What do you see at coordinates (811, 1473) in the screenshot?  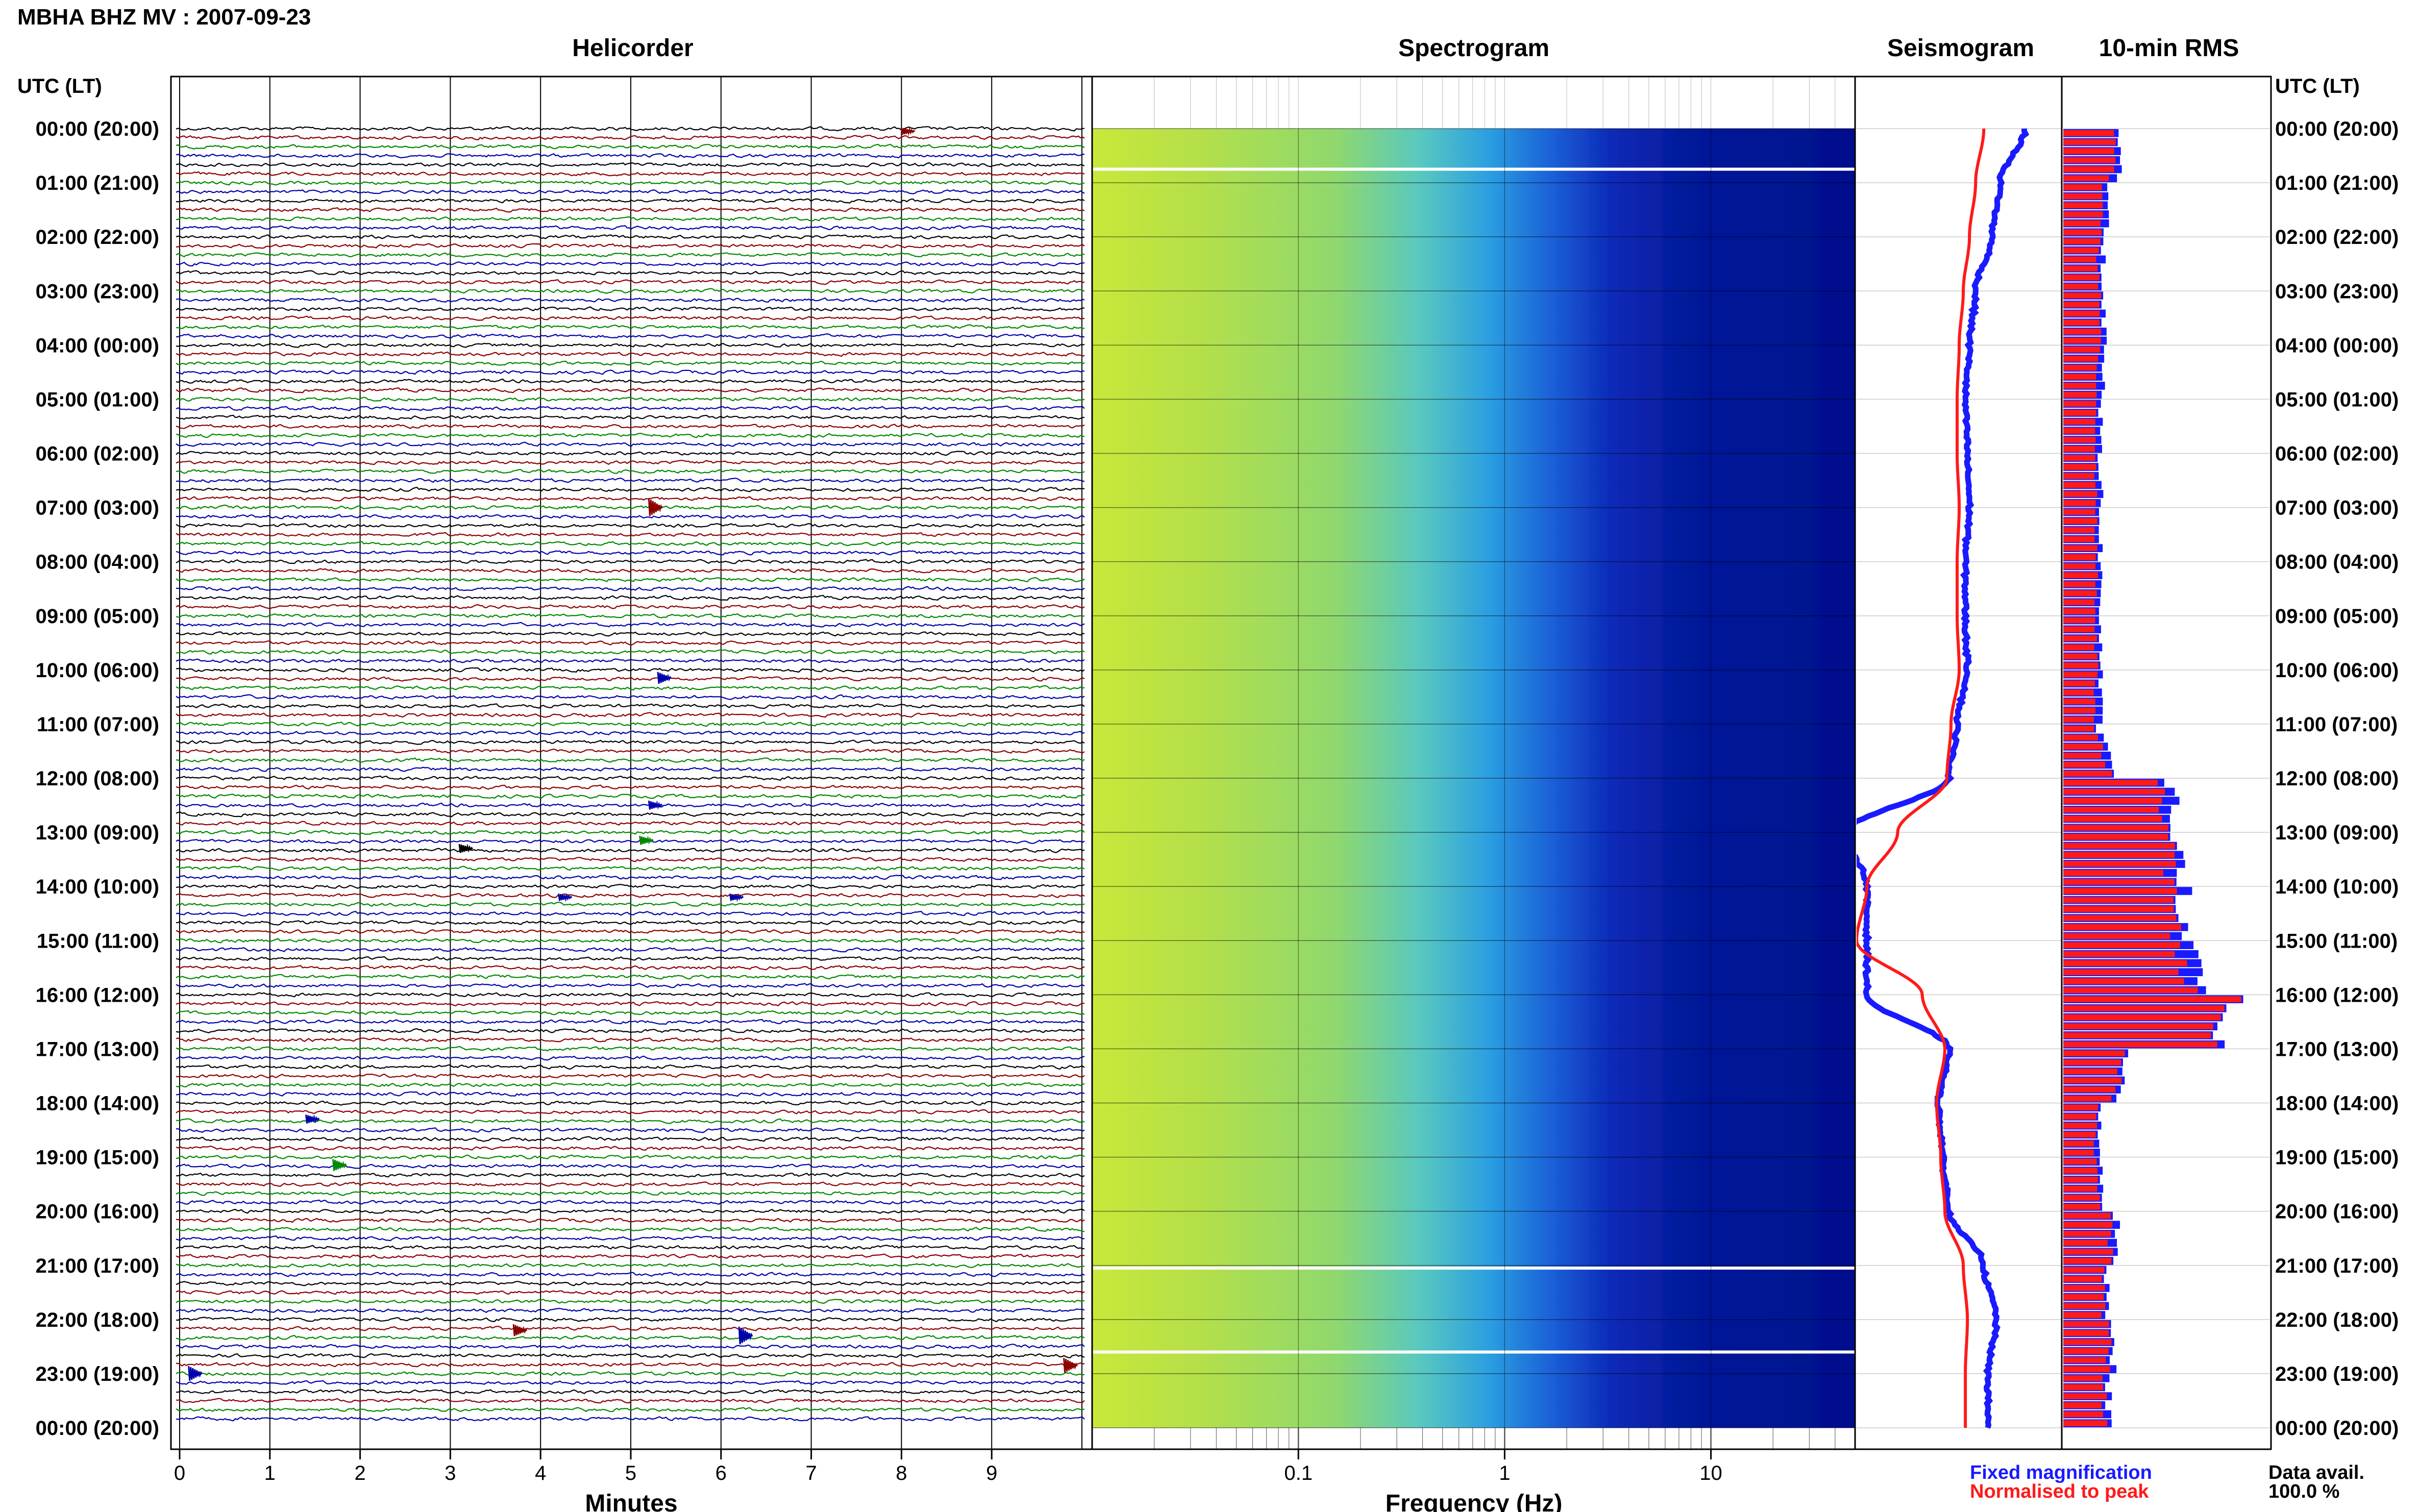 I see `helicorder-tick-label: 7` at bounding box center [811, 1473].